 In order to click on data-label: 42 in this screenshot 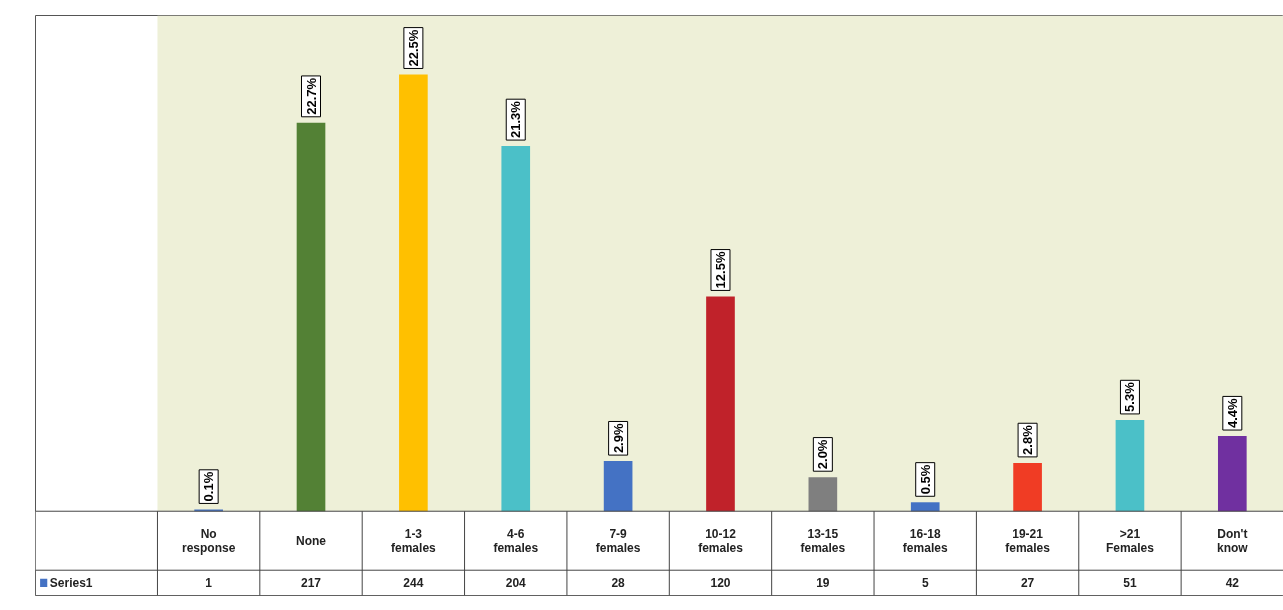, I will do `click(1232, 583)`.